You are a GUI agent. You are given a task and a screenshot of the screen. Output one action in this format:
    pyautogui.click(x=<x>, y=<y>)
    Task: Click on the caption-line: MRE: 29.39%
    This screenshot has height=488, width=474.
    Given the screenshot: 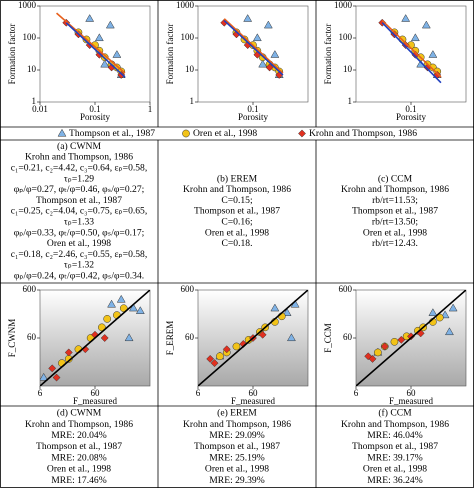 What is the action you would take?
    pyautogui.click(x=236, y=480)
    